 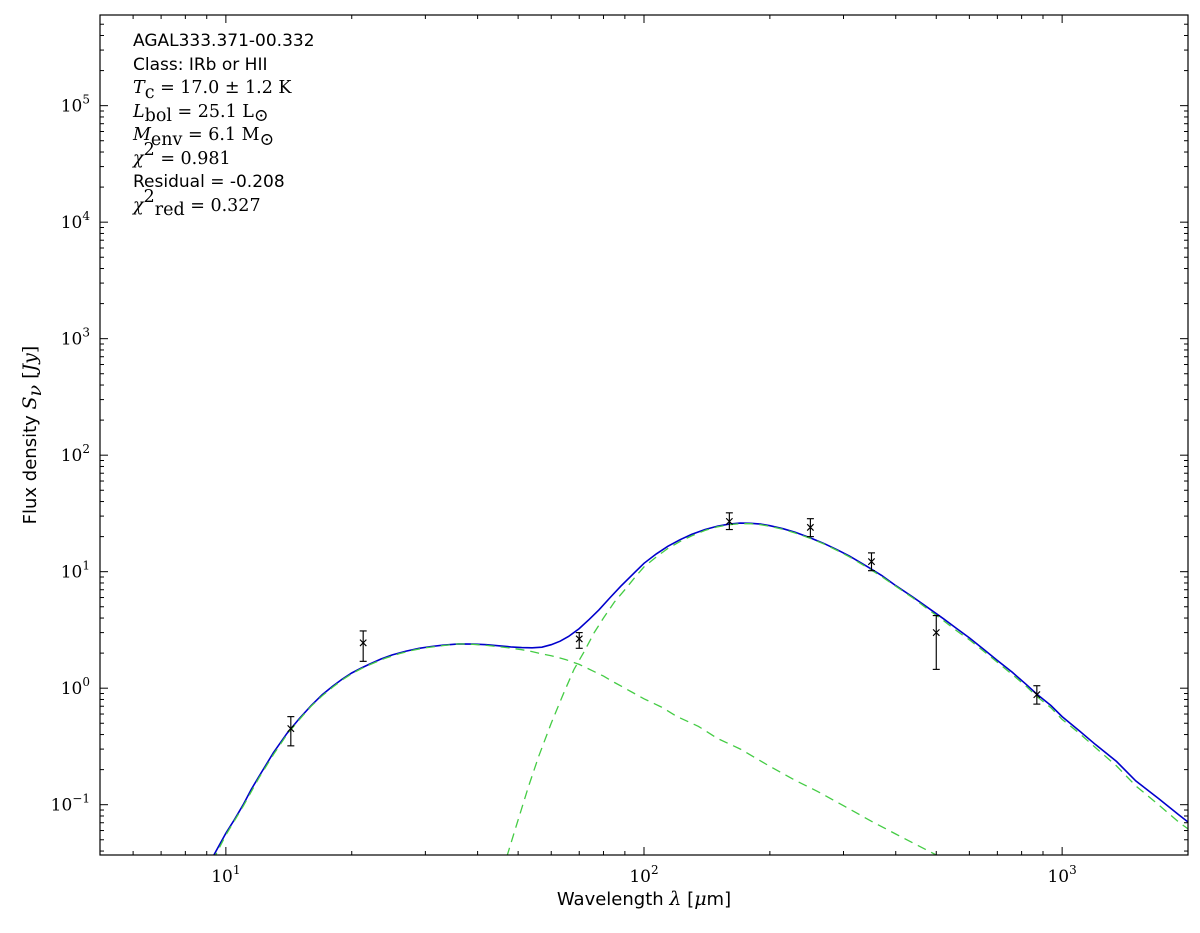 I want to click on text-segment: ν, so click(x=35, y=390).